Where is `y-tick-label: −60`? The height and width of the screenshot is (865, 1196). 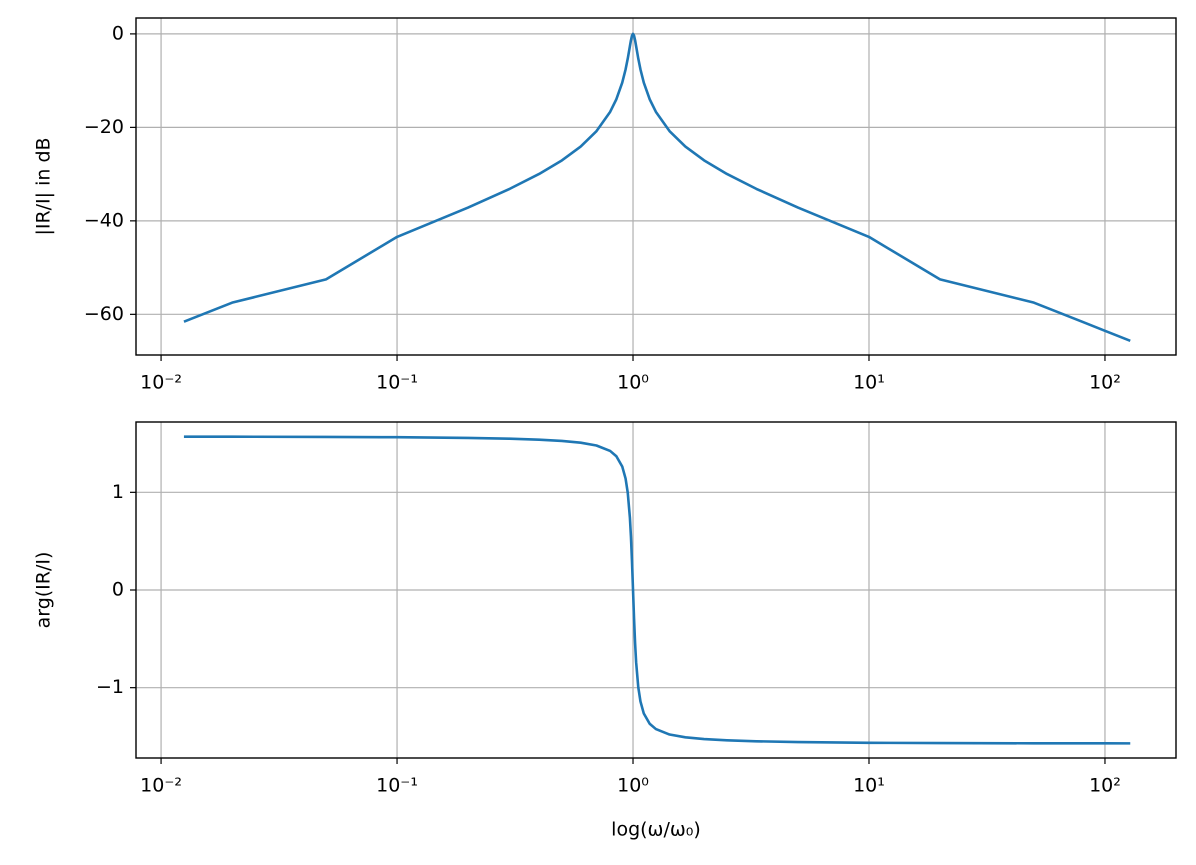
y-tick-label: −60 is located at coordinates (104, 314).